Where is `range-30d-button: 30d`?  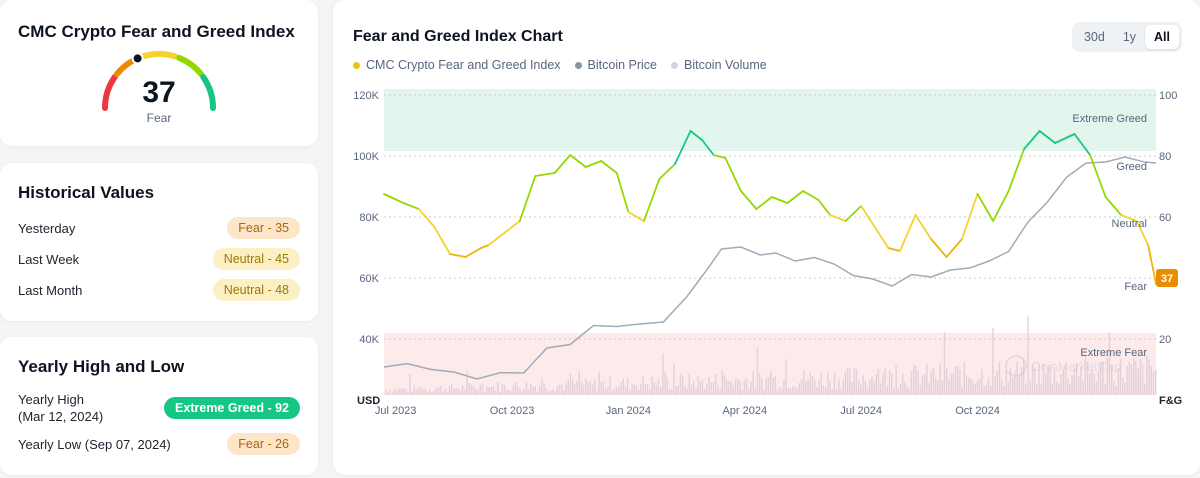 range-30d-button: 30d is located at coordinates (1094, 37).